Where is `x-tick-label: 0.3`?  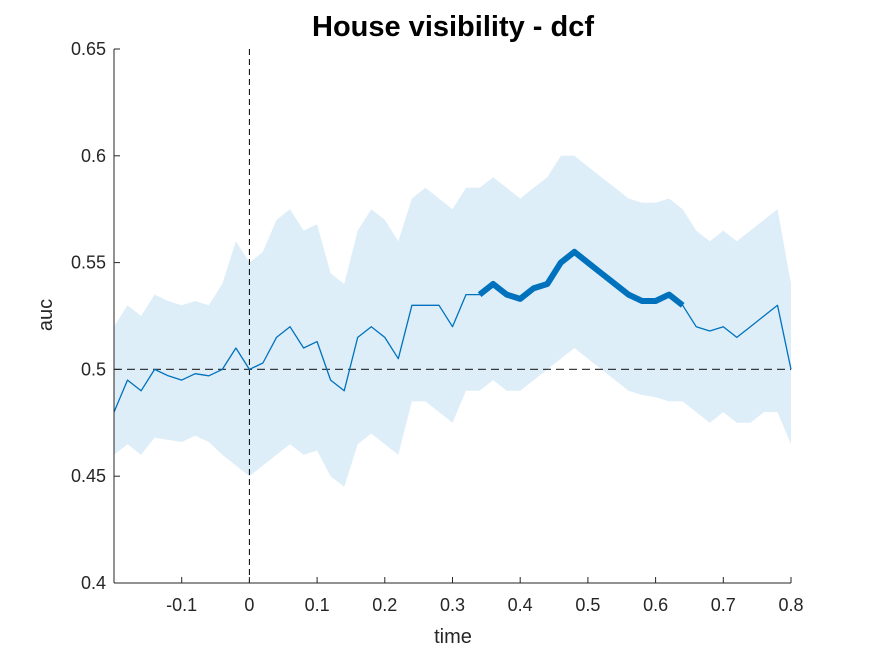 x-tick-label: 0.3 is located at coordinates (452, 605).